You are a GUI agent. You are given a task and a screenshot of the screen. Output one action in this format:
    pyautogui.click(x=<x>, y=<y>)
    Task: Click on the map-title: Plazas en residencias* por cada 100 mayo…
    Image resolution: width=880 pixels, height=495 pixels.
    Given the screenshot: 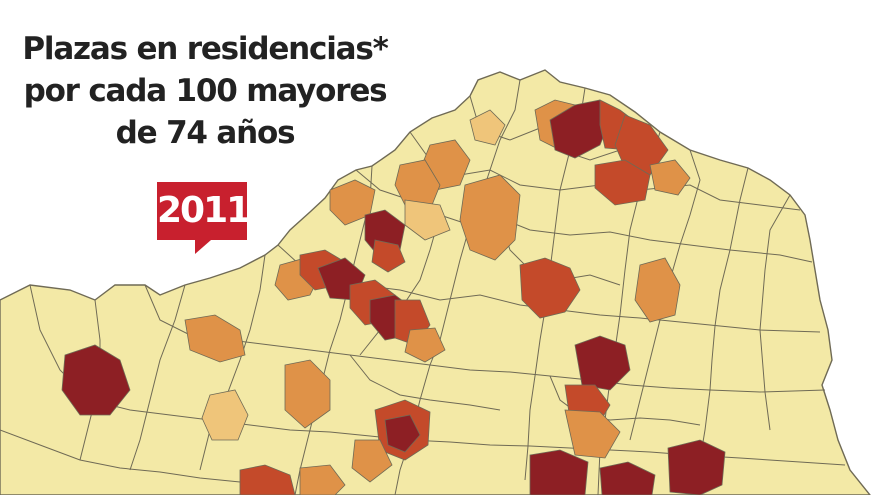 What is the action you would take?
    pyautogui.click(x=205, y=91)
    